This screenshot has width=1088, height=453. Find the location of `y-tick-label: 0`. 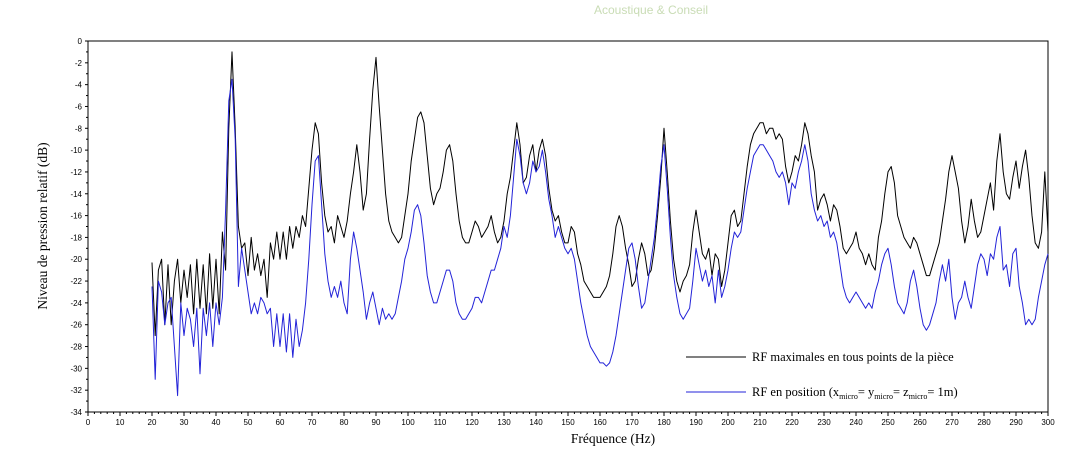

y-tick-label: 0 is located at coordinates (80, 41).